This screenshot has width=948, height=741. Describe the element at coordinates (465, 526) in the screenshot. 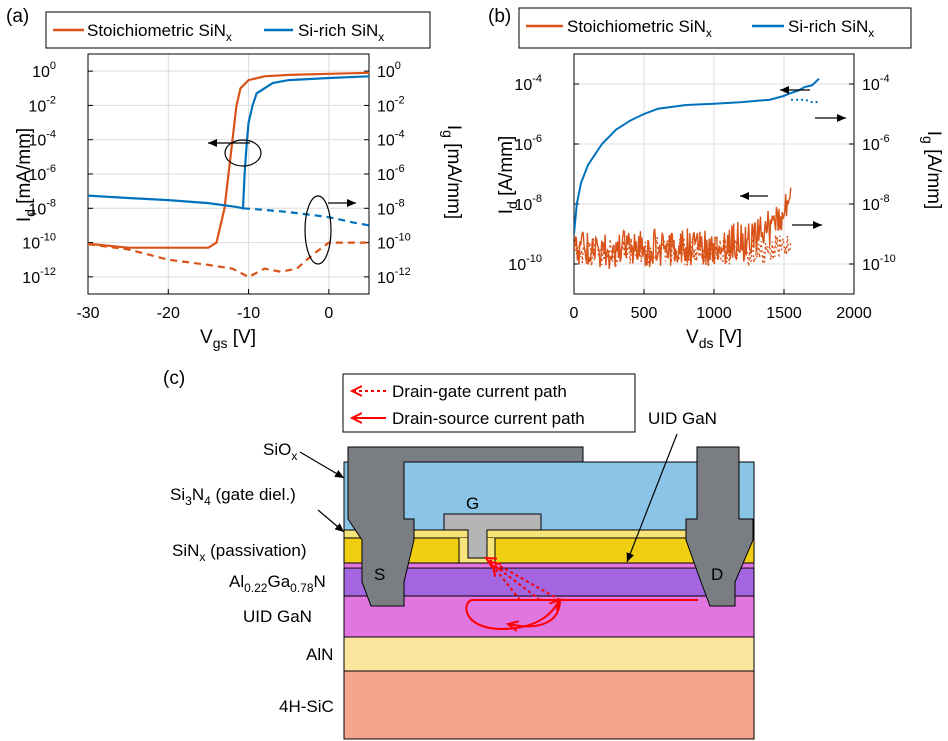

I see `source-contact` at that location.